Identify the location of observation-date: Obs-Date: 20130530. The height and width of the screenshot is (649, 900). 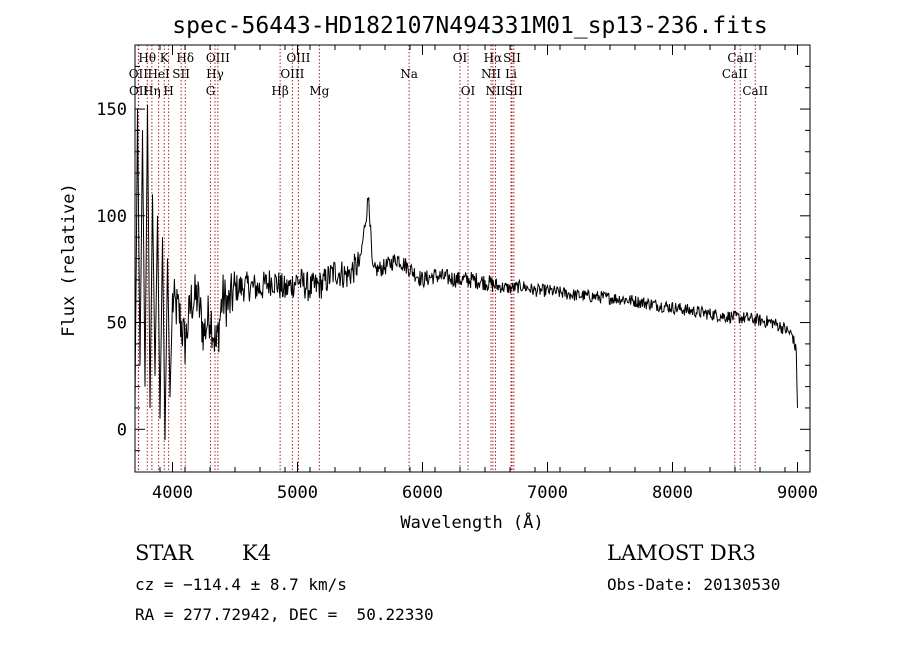
(693, 584).